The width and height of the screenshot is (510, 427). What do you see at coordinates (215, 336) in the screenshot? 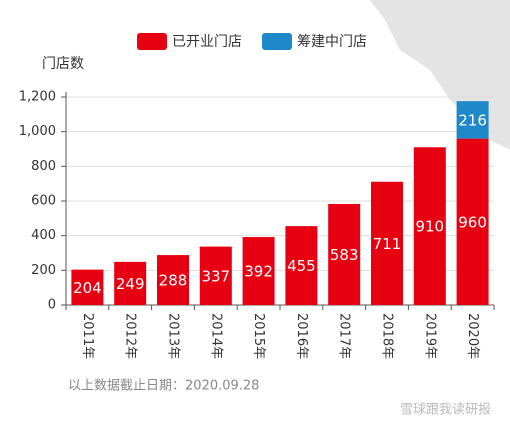
I see `x-tick-label: 2014年` at bounding box center [215, 336].